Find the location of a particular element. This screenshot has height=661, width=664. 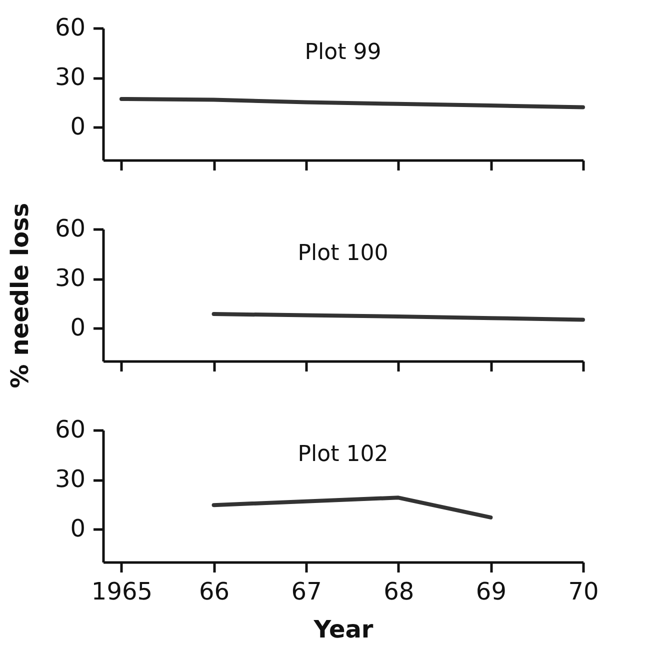

x-tick-label: 70 is located at coordinates (583, 592).